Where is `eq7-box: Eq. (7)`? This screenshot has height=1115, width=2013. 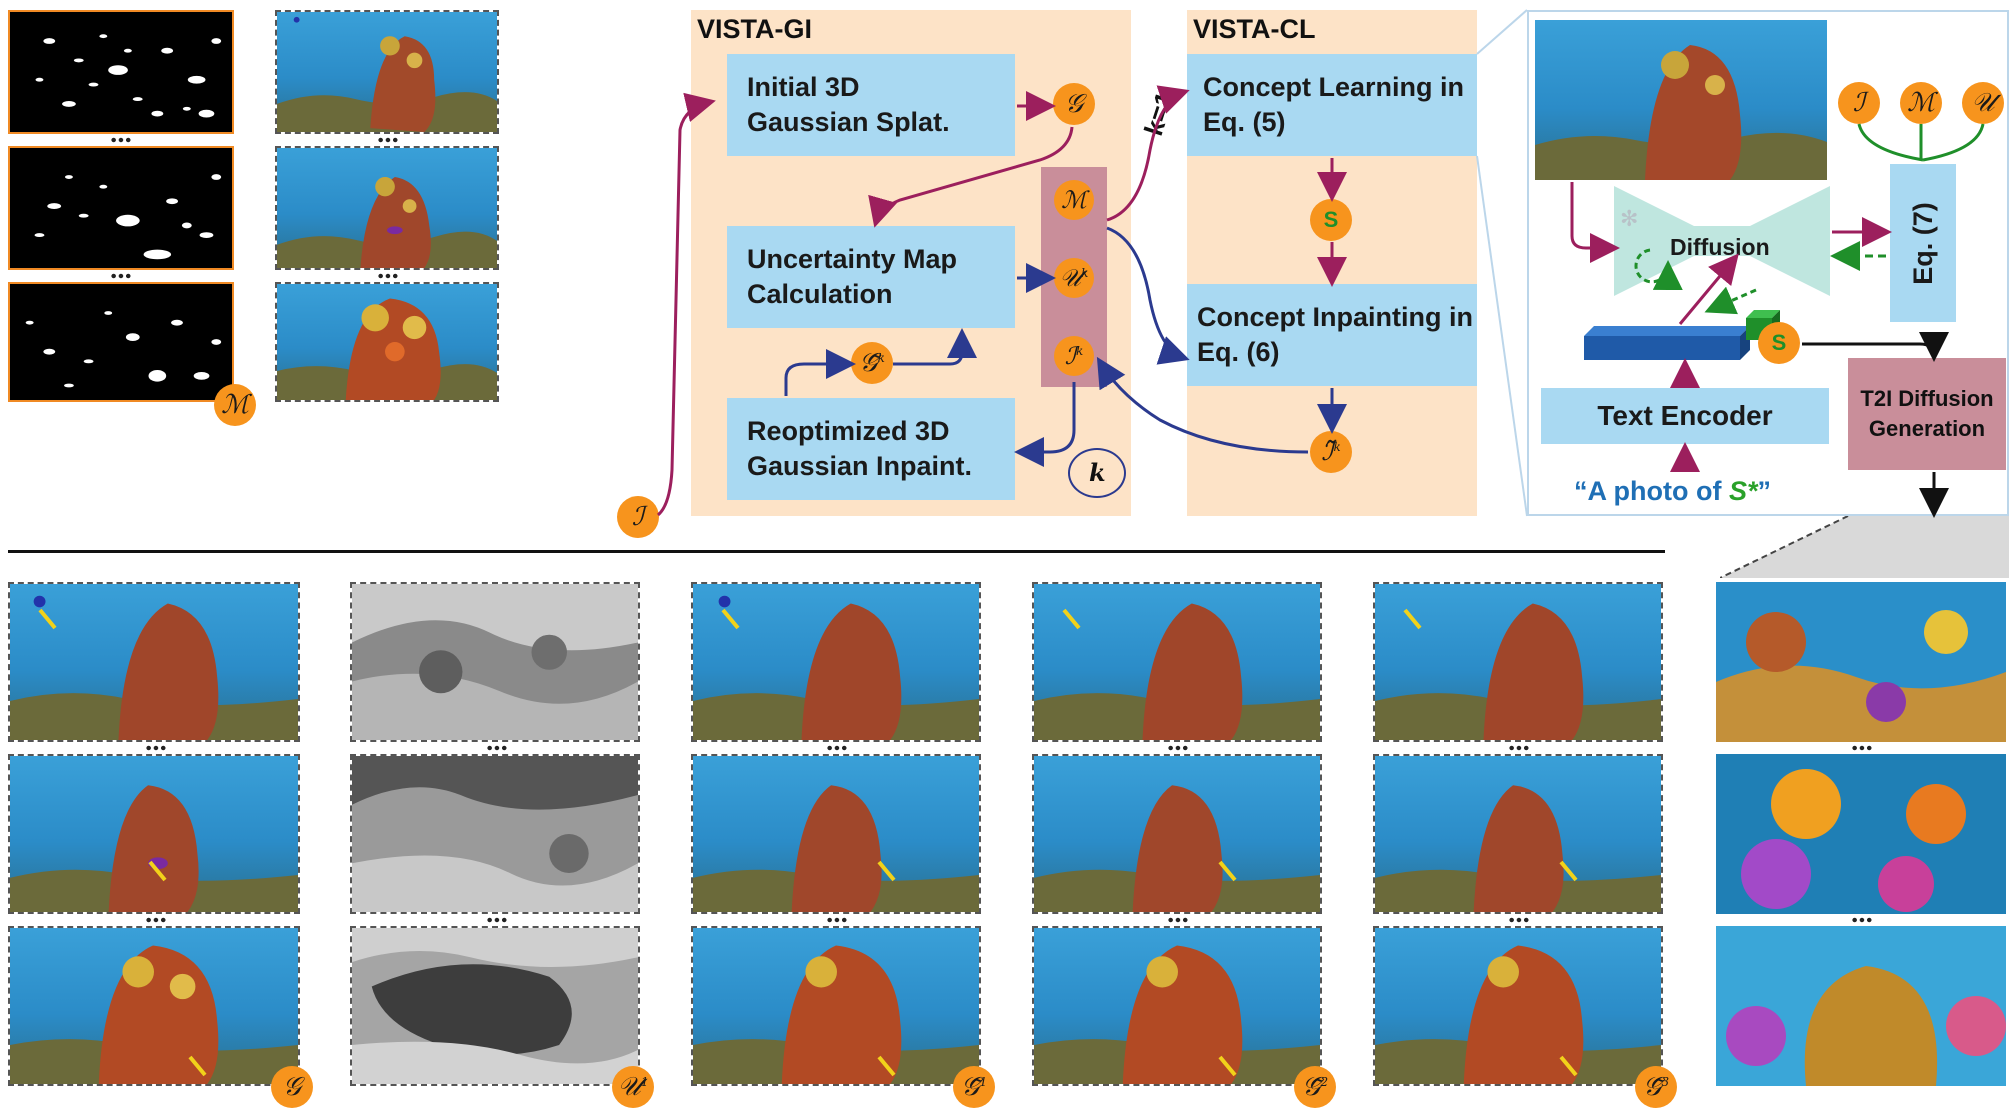 eq7-box: Eq. (7) is located at coordinates (1923, 243).